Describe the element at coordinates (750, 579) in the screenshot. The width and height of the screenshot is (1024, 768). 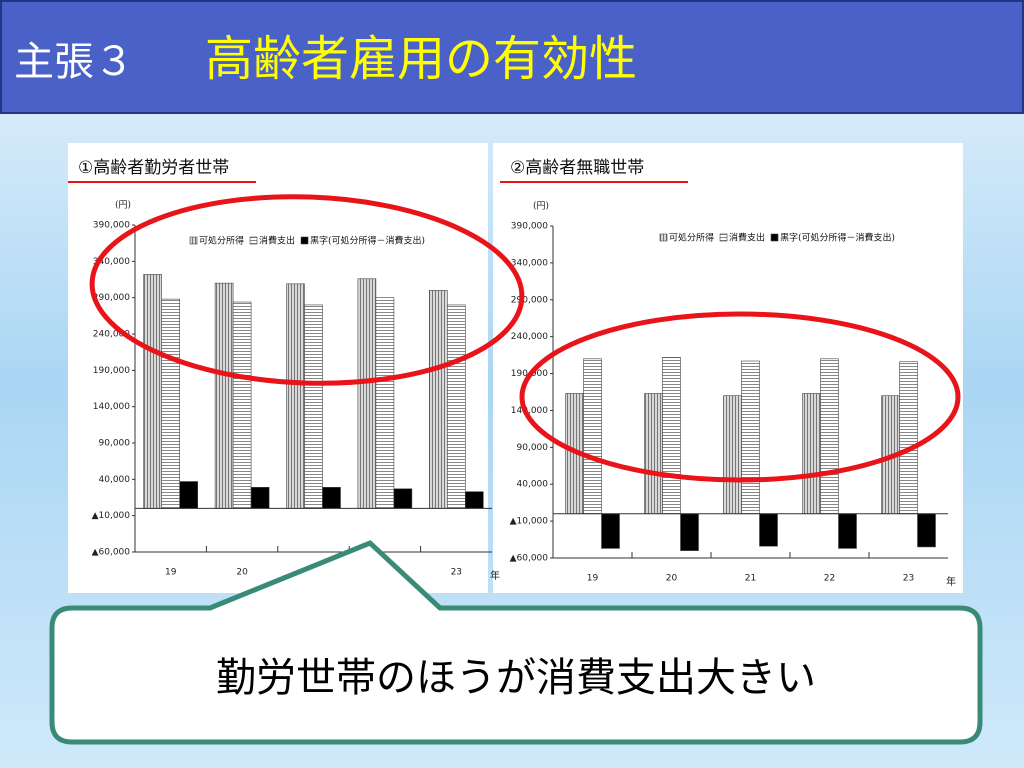
I see `x-tick-label: 21` at that location.